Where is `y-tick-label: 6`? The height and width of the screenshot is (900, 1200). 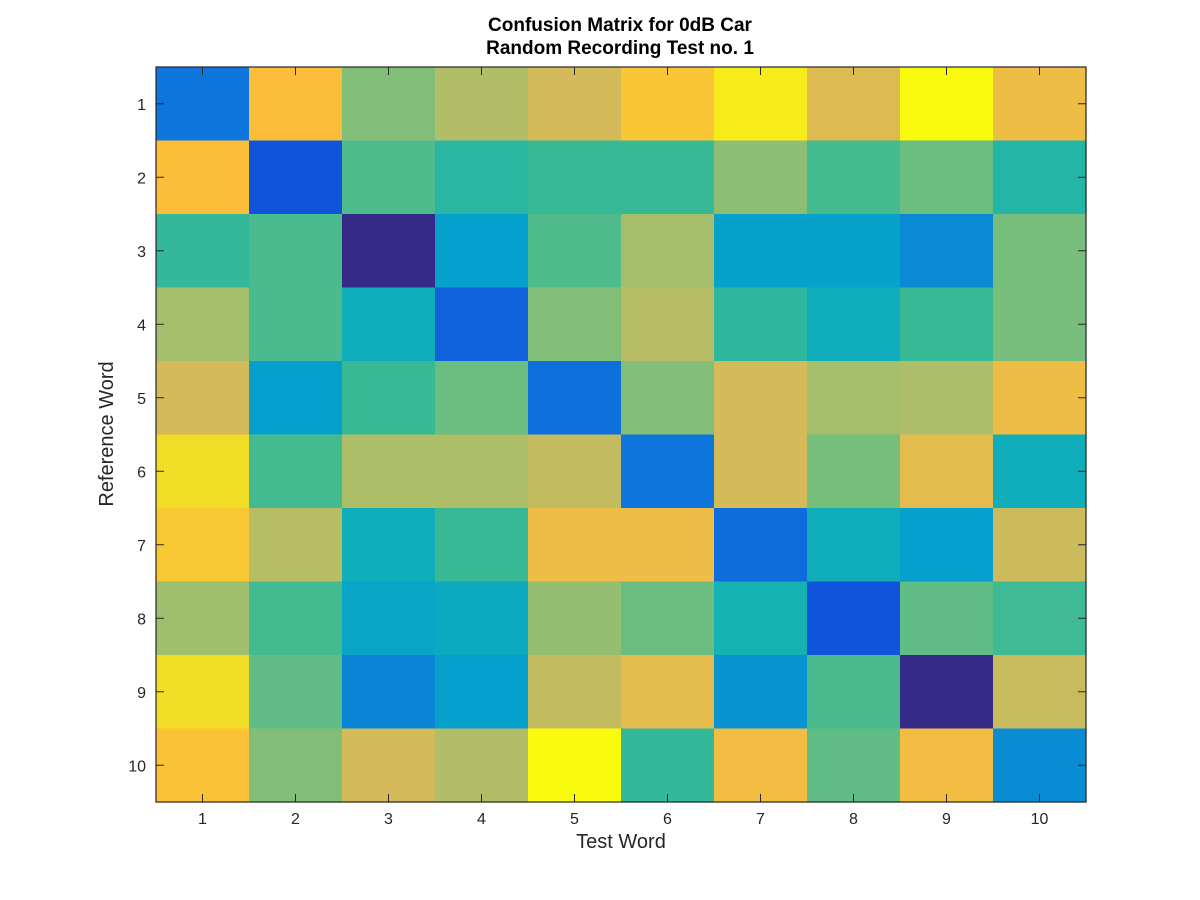 y-tick-label: 6 is located at coordinates (141, 472).